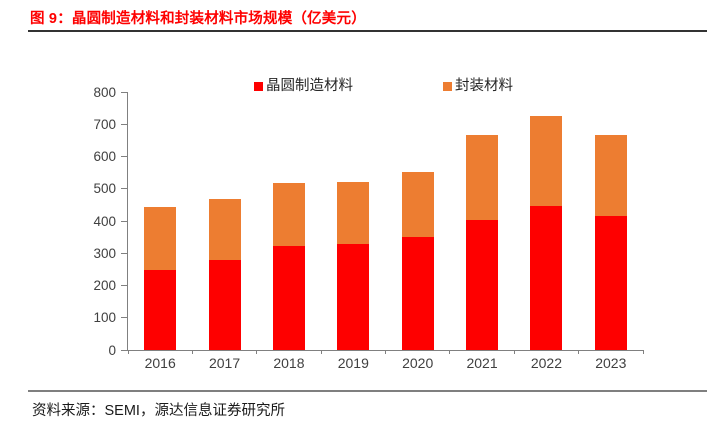 The height and width of the screenshot is (426, 727). What do you see at coordinates (224, 305) in the screenshot?
I see `bar-2017-wafer` at bounding box center [224, 305].